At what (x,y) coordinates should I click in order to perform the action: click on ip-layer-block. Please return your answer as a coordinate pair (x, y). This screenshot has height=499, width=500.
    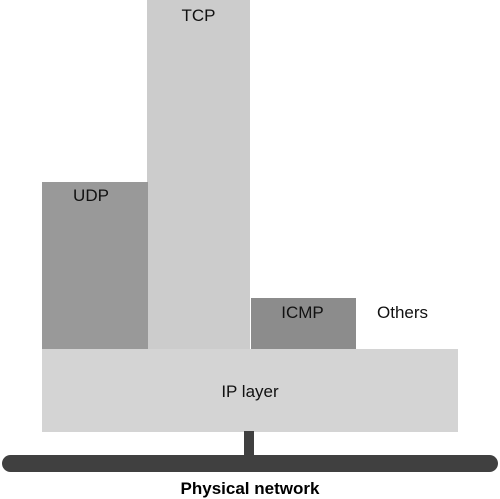
    Looking at the image, I should click on (250, 390).